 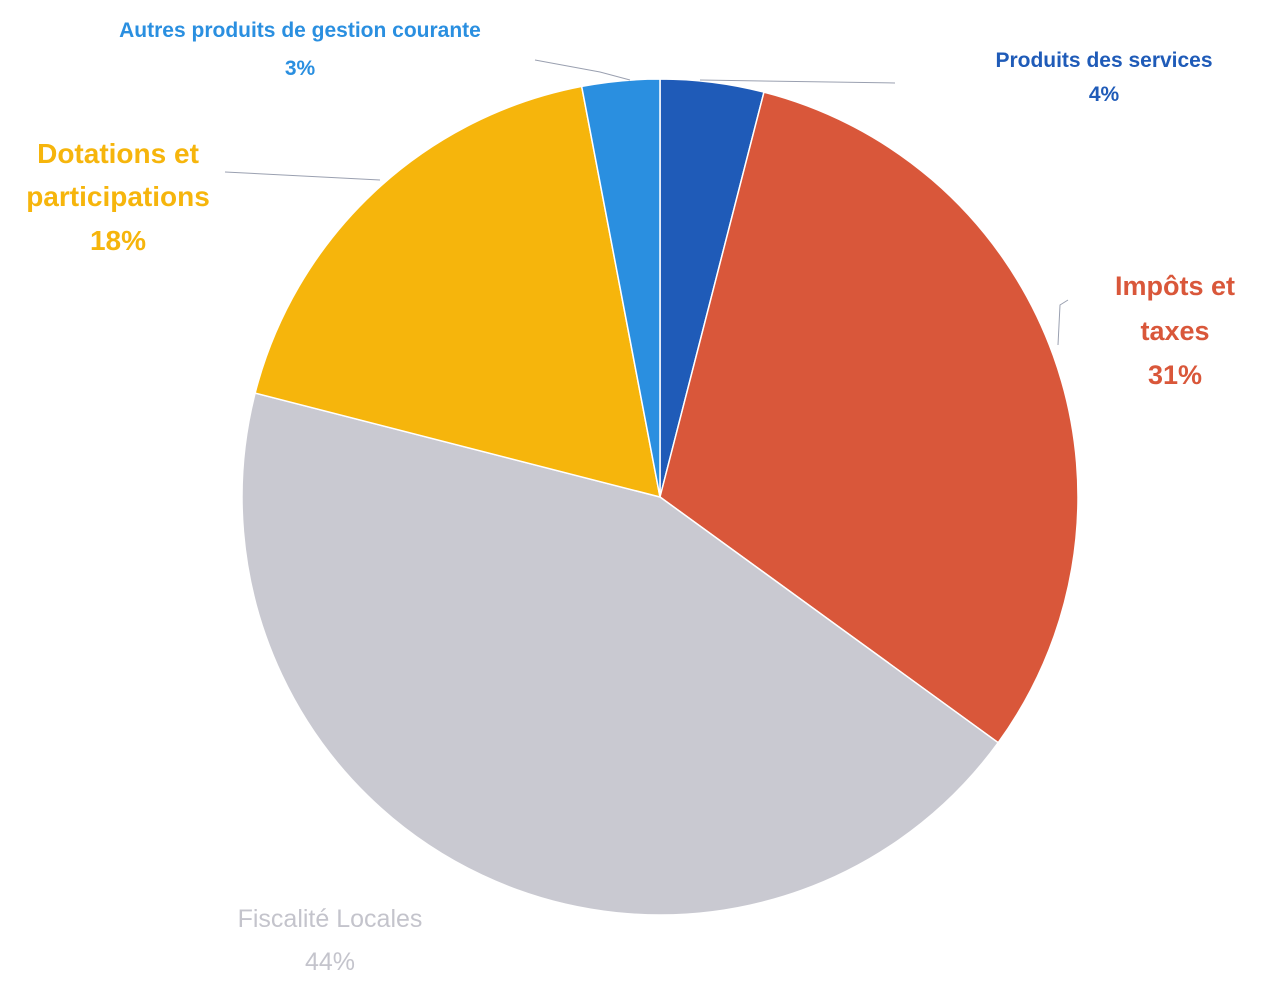 What do you see at coordinates (330, 919) in the screenshot?
I see `category-label: Fiscalité Locales` at bounding box center [330, 919].